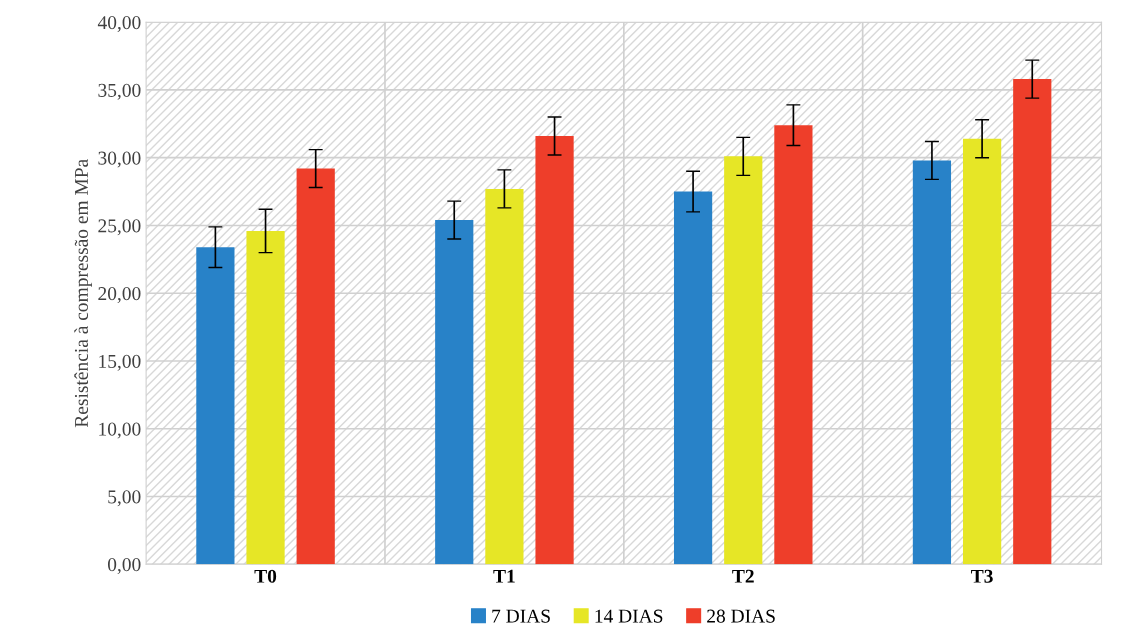  Describe the element at coordinates (119, 295) in the screenshot. I see `y-tick-label: 20,00` at that location.